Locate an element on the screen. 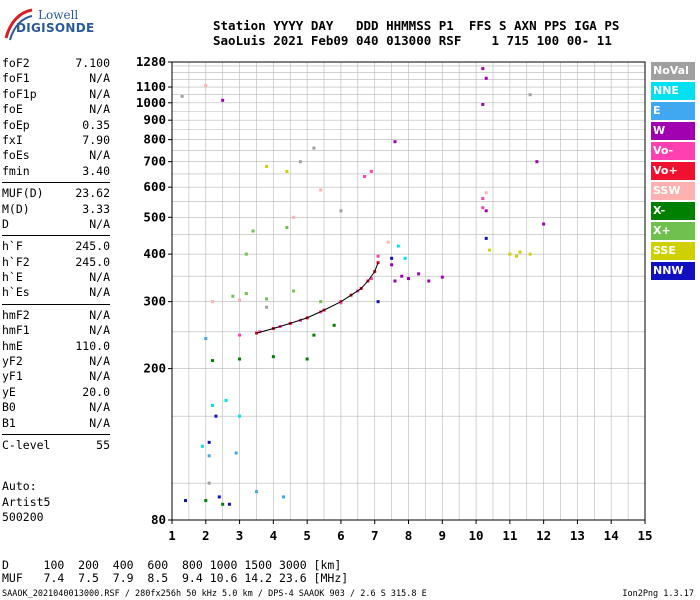 This screenshot has height=600, width=700. parameter-row: B1 N/A is located at coordinates (56, 423).